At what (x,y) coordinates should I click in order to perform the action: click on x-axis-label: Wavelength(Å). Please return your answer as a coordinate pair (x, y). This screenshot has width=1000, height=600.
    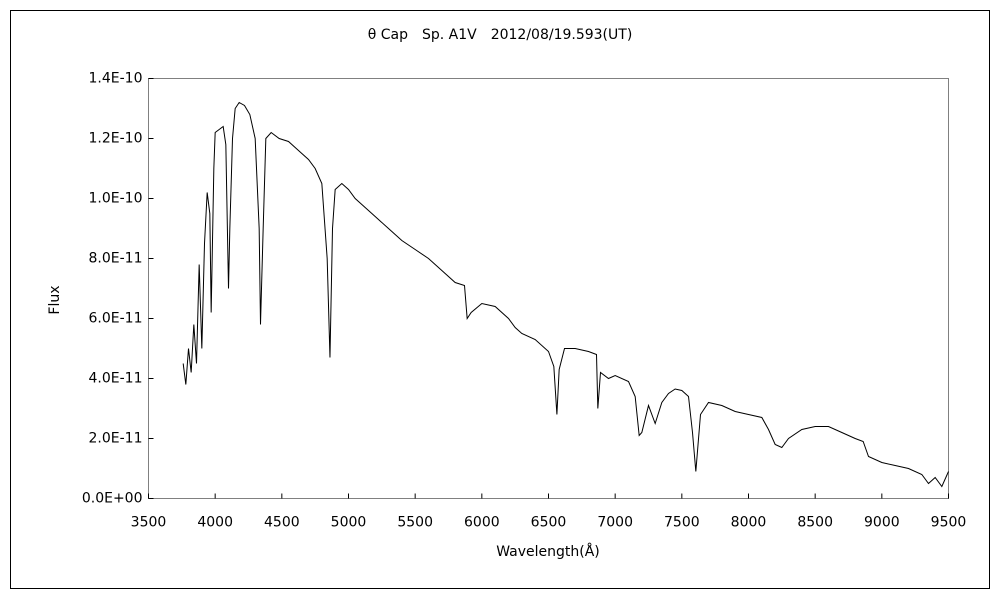
    Looking at the image, I should click on (548, 551).